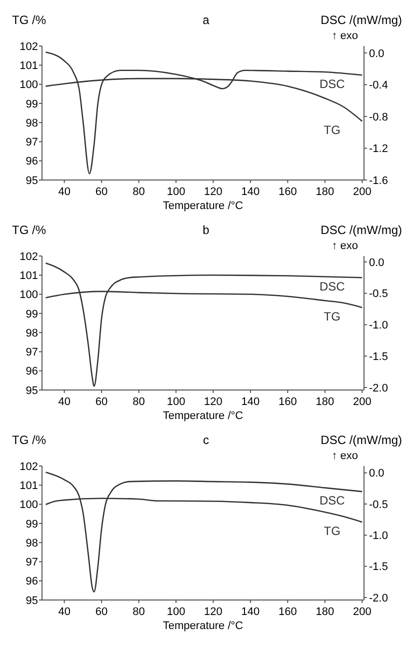 This screenshot has height=645, width=412. I want to click on y2-tick-label: -1.6, so click(378, 180).